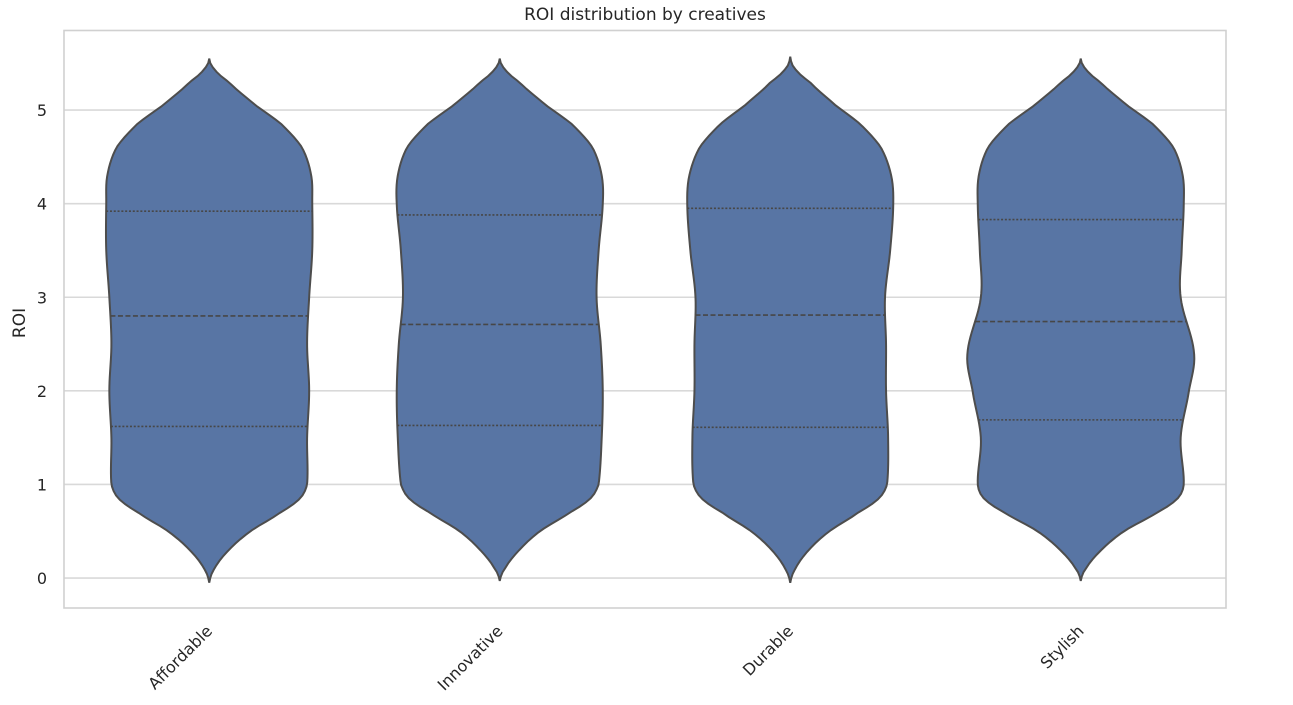  What do you see at coordinates (180, 657) in the screenshot?
I see `x-tick-label-affordable: Affordable` at bounding box center [180, 657].